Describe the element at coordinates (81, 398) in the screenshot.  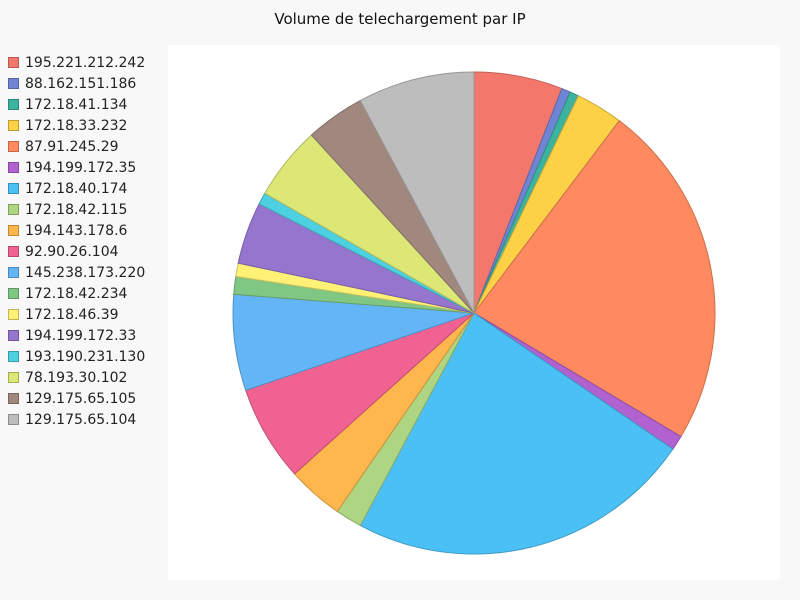
I see `legend-label: 129.175.65.105` at that location.